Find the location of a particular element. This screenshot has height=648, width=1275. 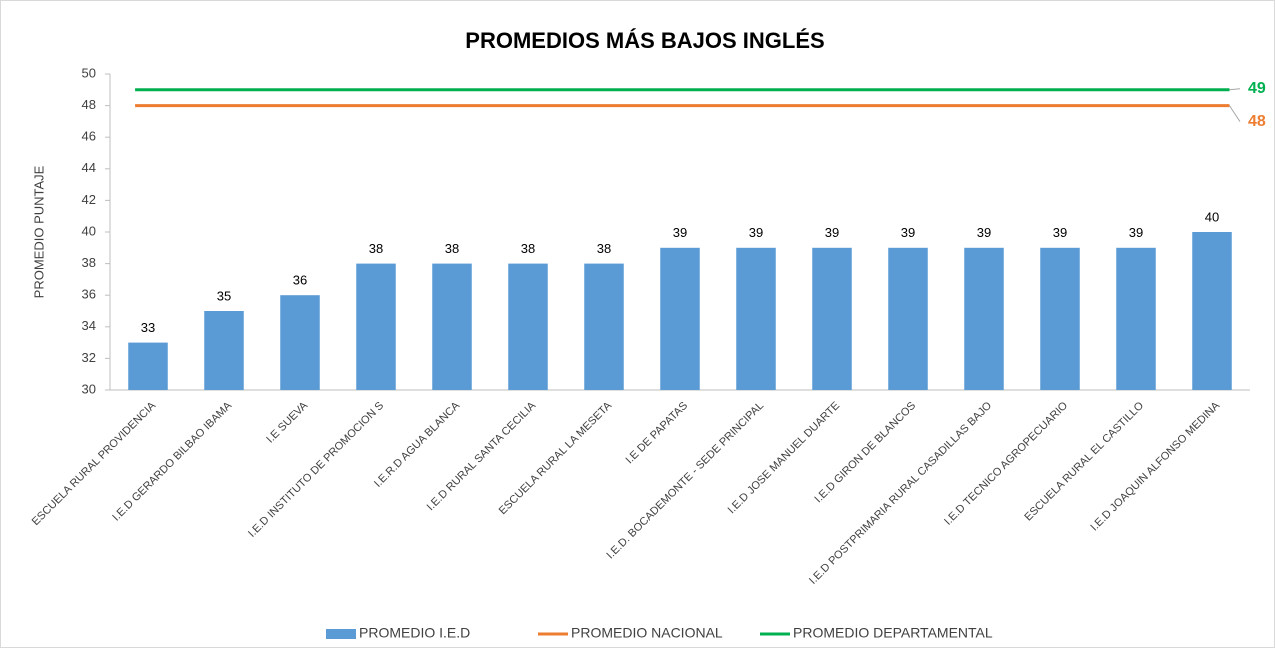

bar-value-label: 36 is located at coordinates (300, 280).